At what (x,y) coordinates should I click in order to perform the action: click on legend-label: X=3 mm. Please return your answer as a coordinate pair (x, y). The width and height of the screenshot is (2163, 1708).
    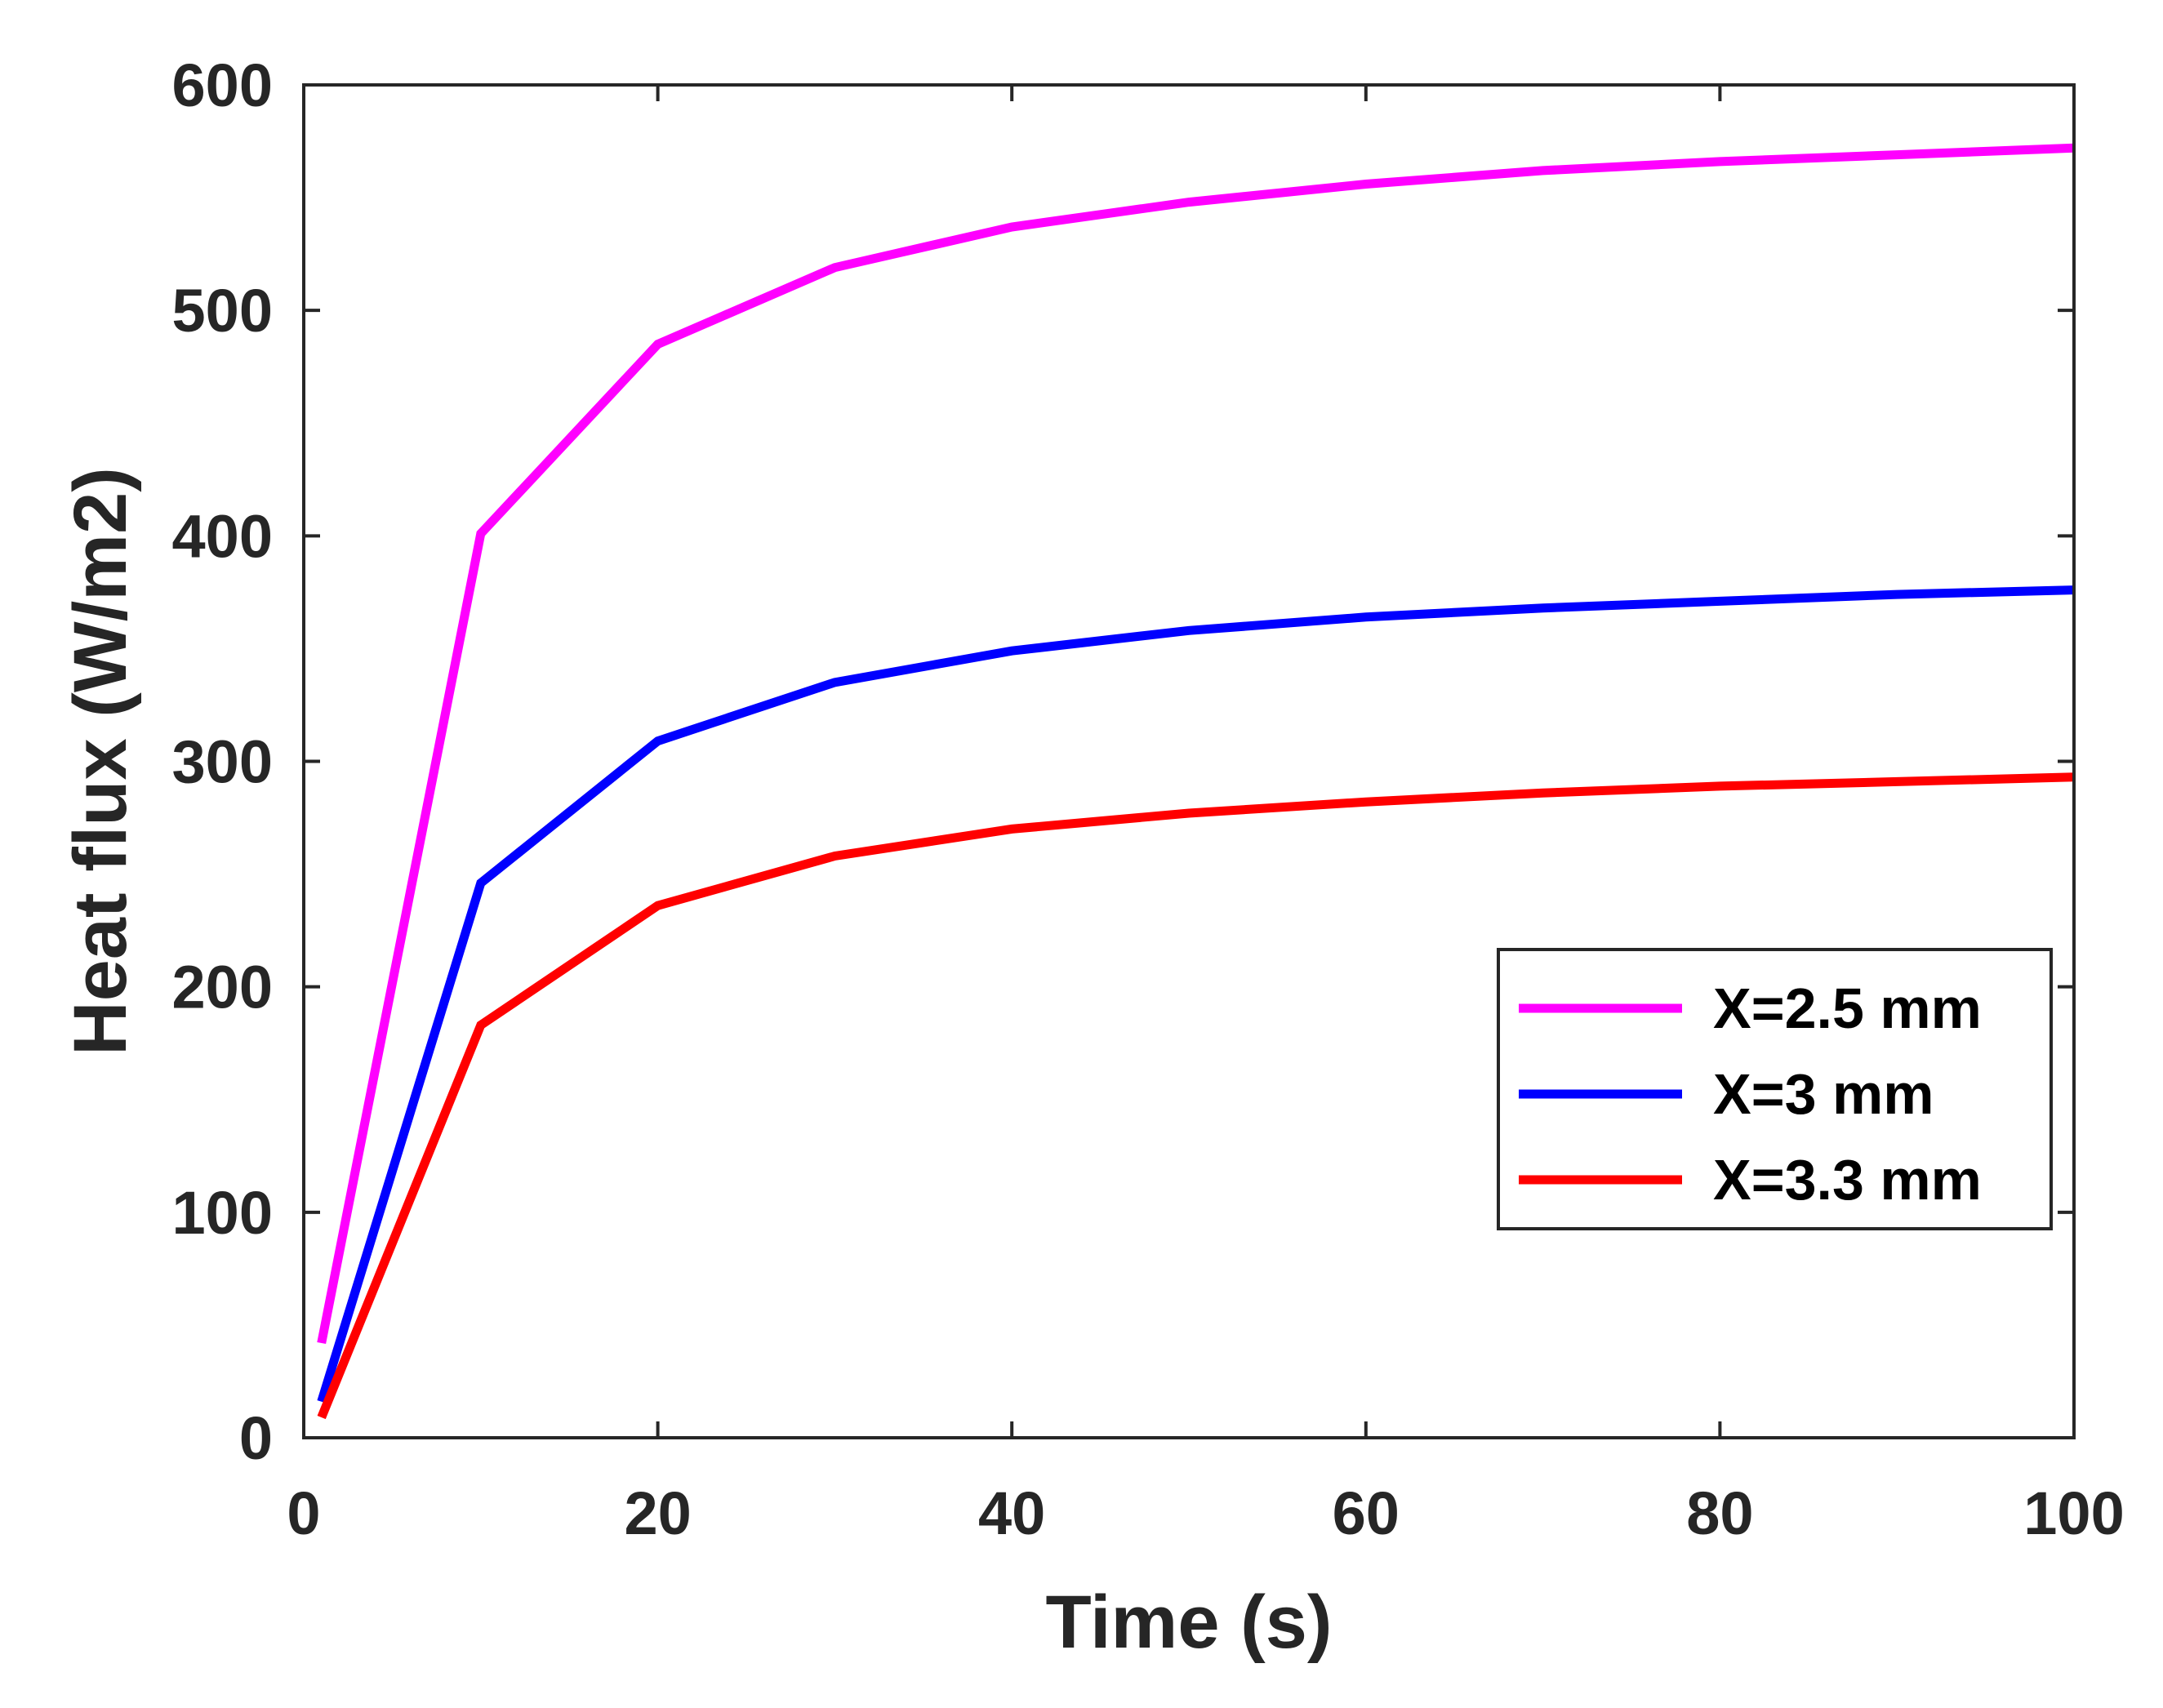
    Looking at the image, I should click on (1823, 1094).